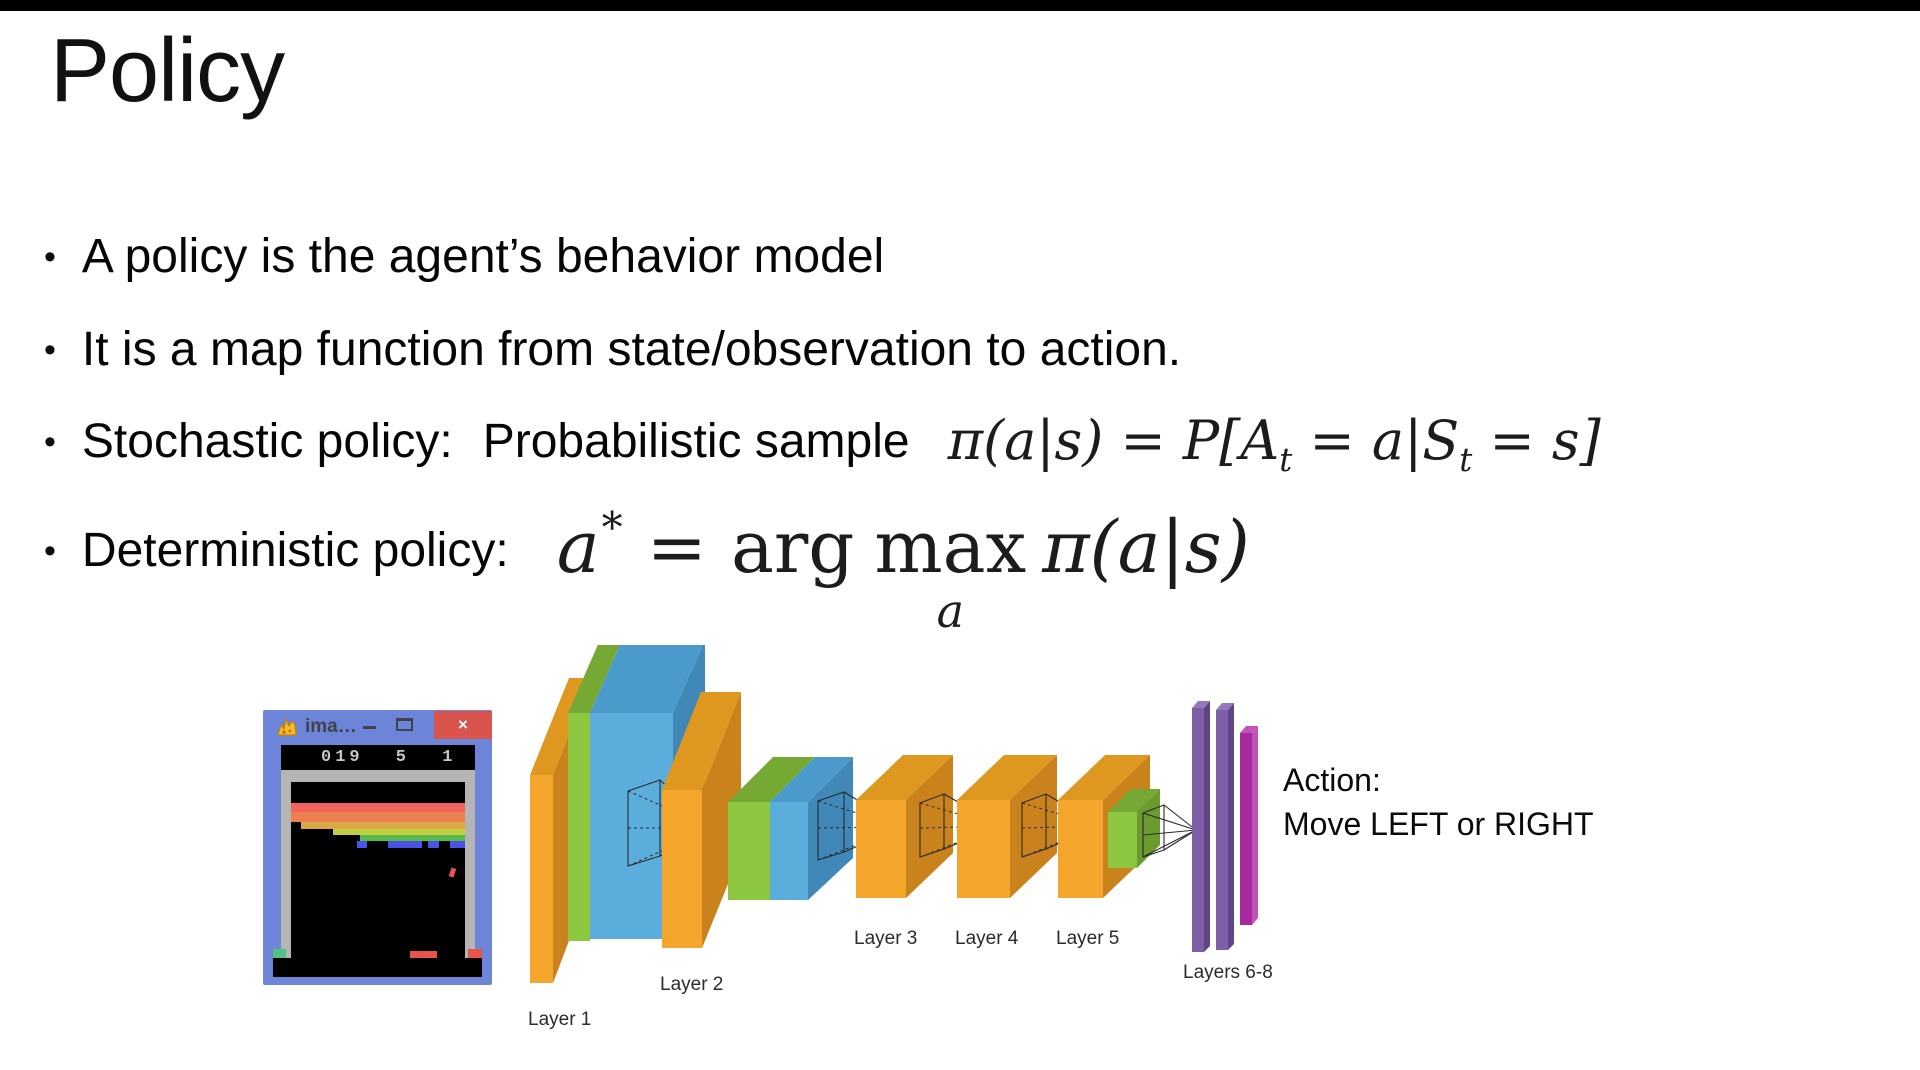  Describe the element at coordinates (378, 807) in the screenshot. I see `brick-row-red` at that location.